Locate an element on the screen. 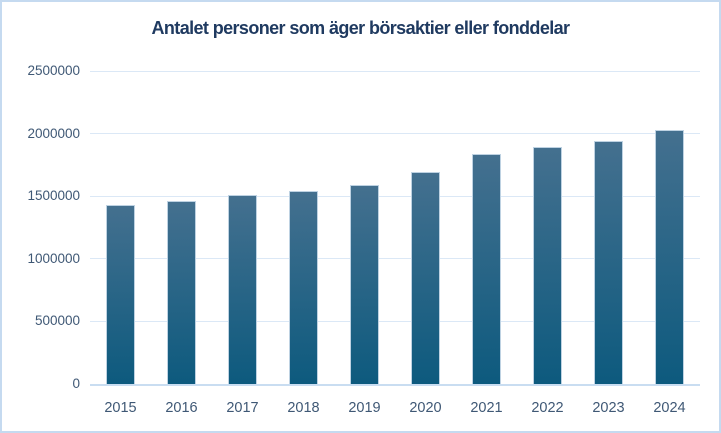 The height and width of the screenshot is (433, 721). x-axis-tick-label: 2022 is located at coordinates (547, 408).